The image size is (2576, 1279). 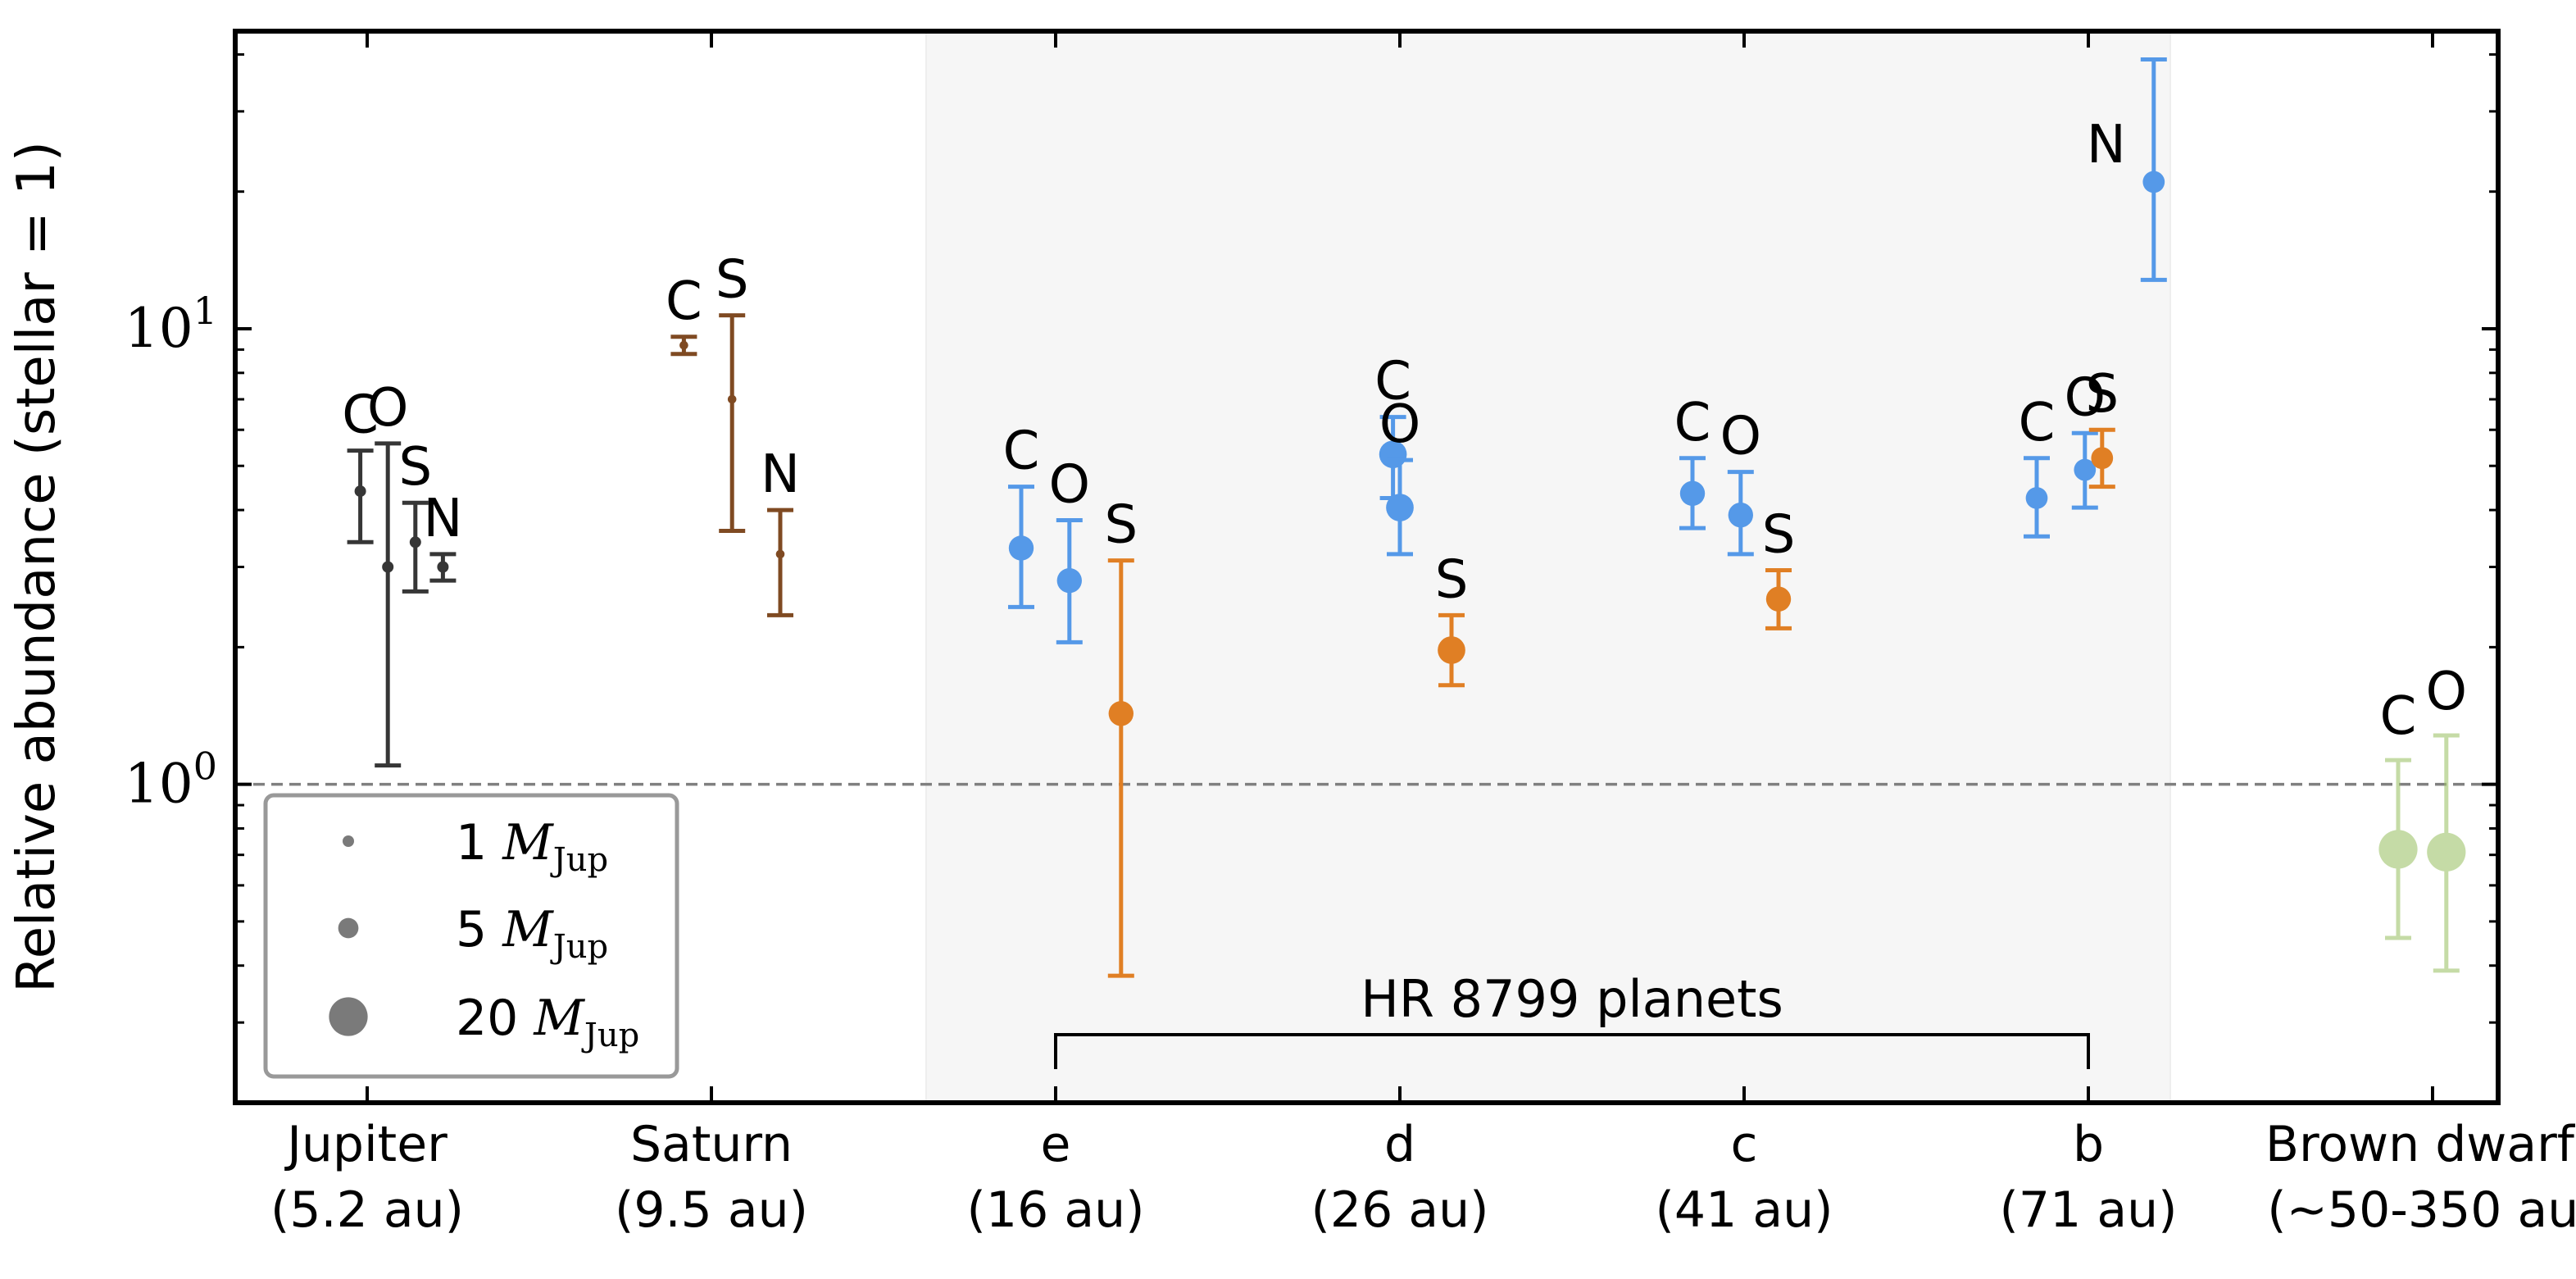 I want to click on x-tick-label: c, so click(x=1744, y=1144).